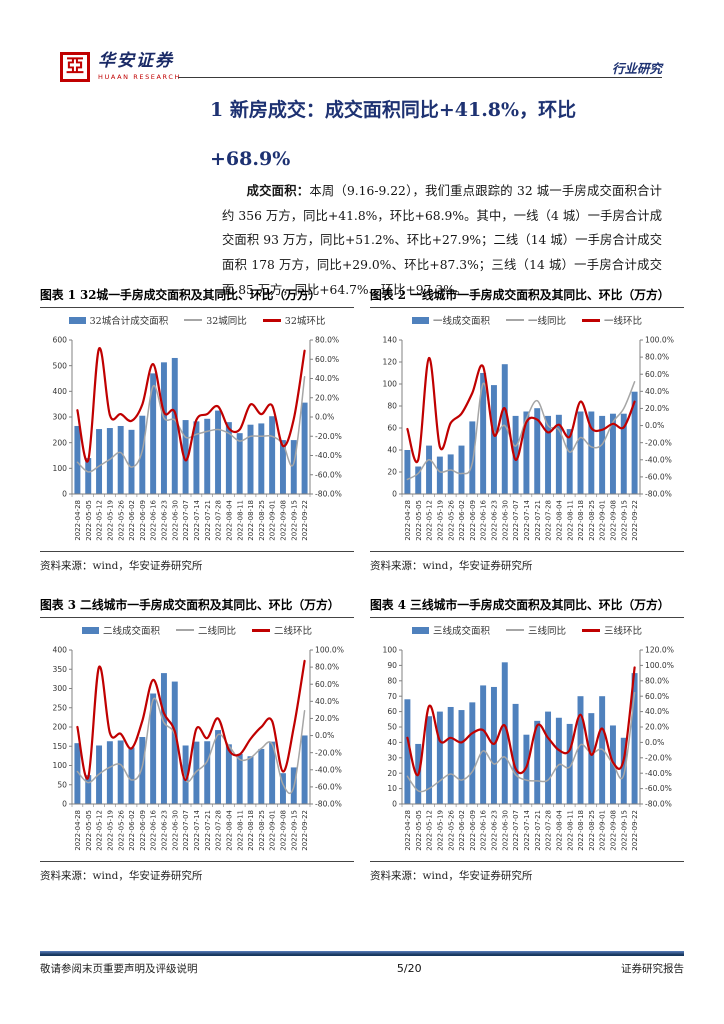 The width and height of the screenshot is (724, 1024). I want to click on svg-text: 2022-08-25, so click(262, 520).